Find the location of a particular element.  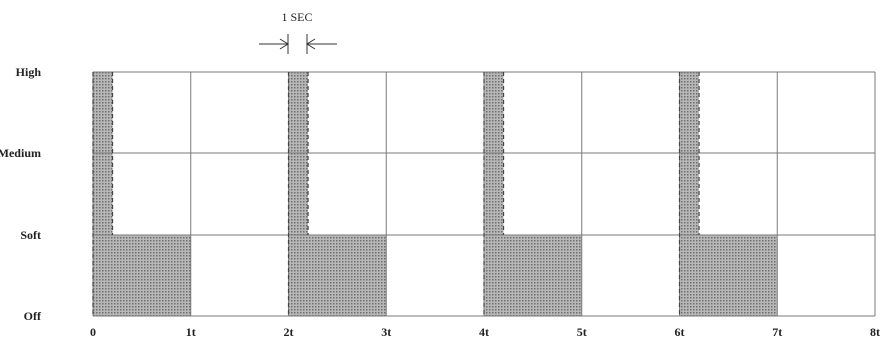

one-second-label: 1 SEC is located at coordinates (296, 17).